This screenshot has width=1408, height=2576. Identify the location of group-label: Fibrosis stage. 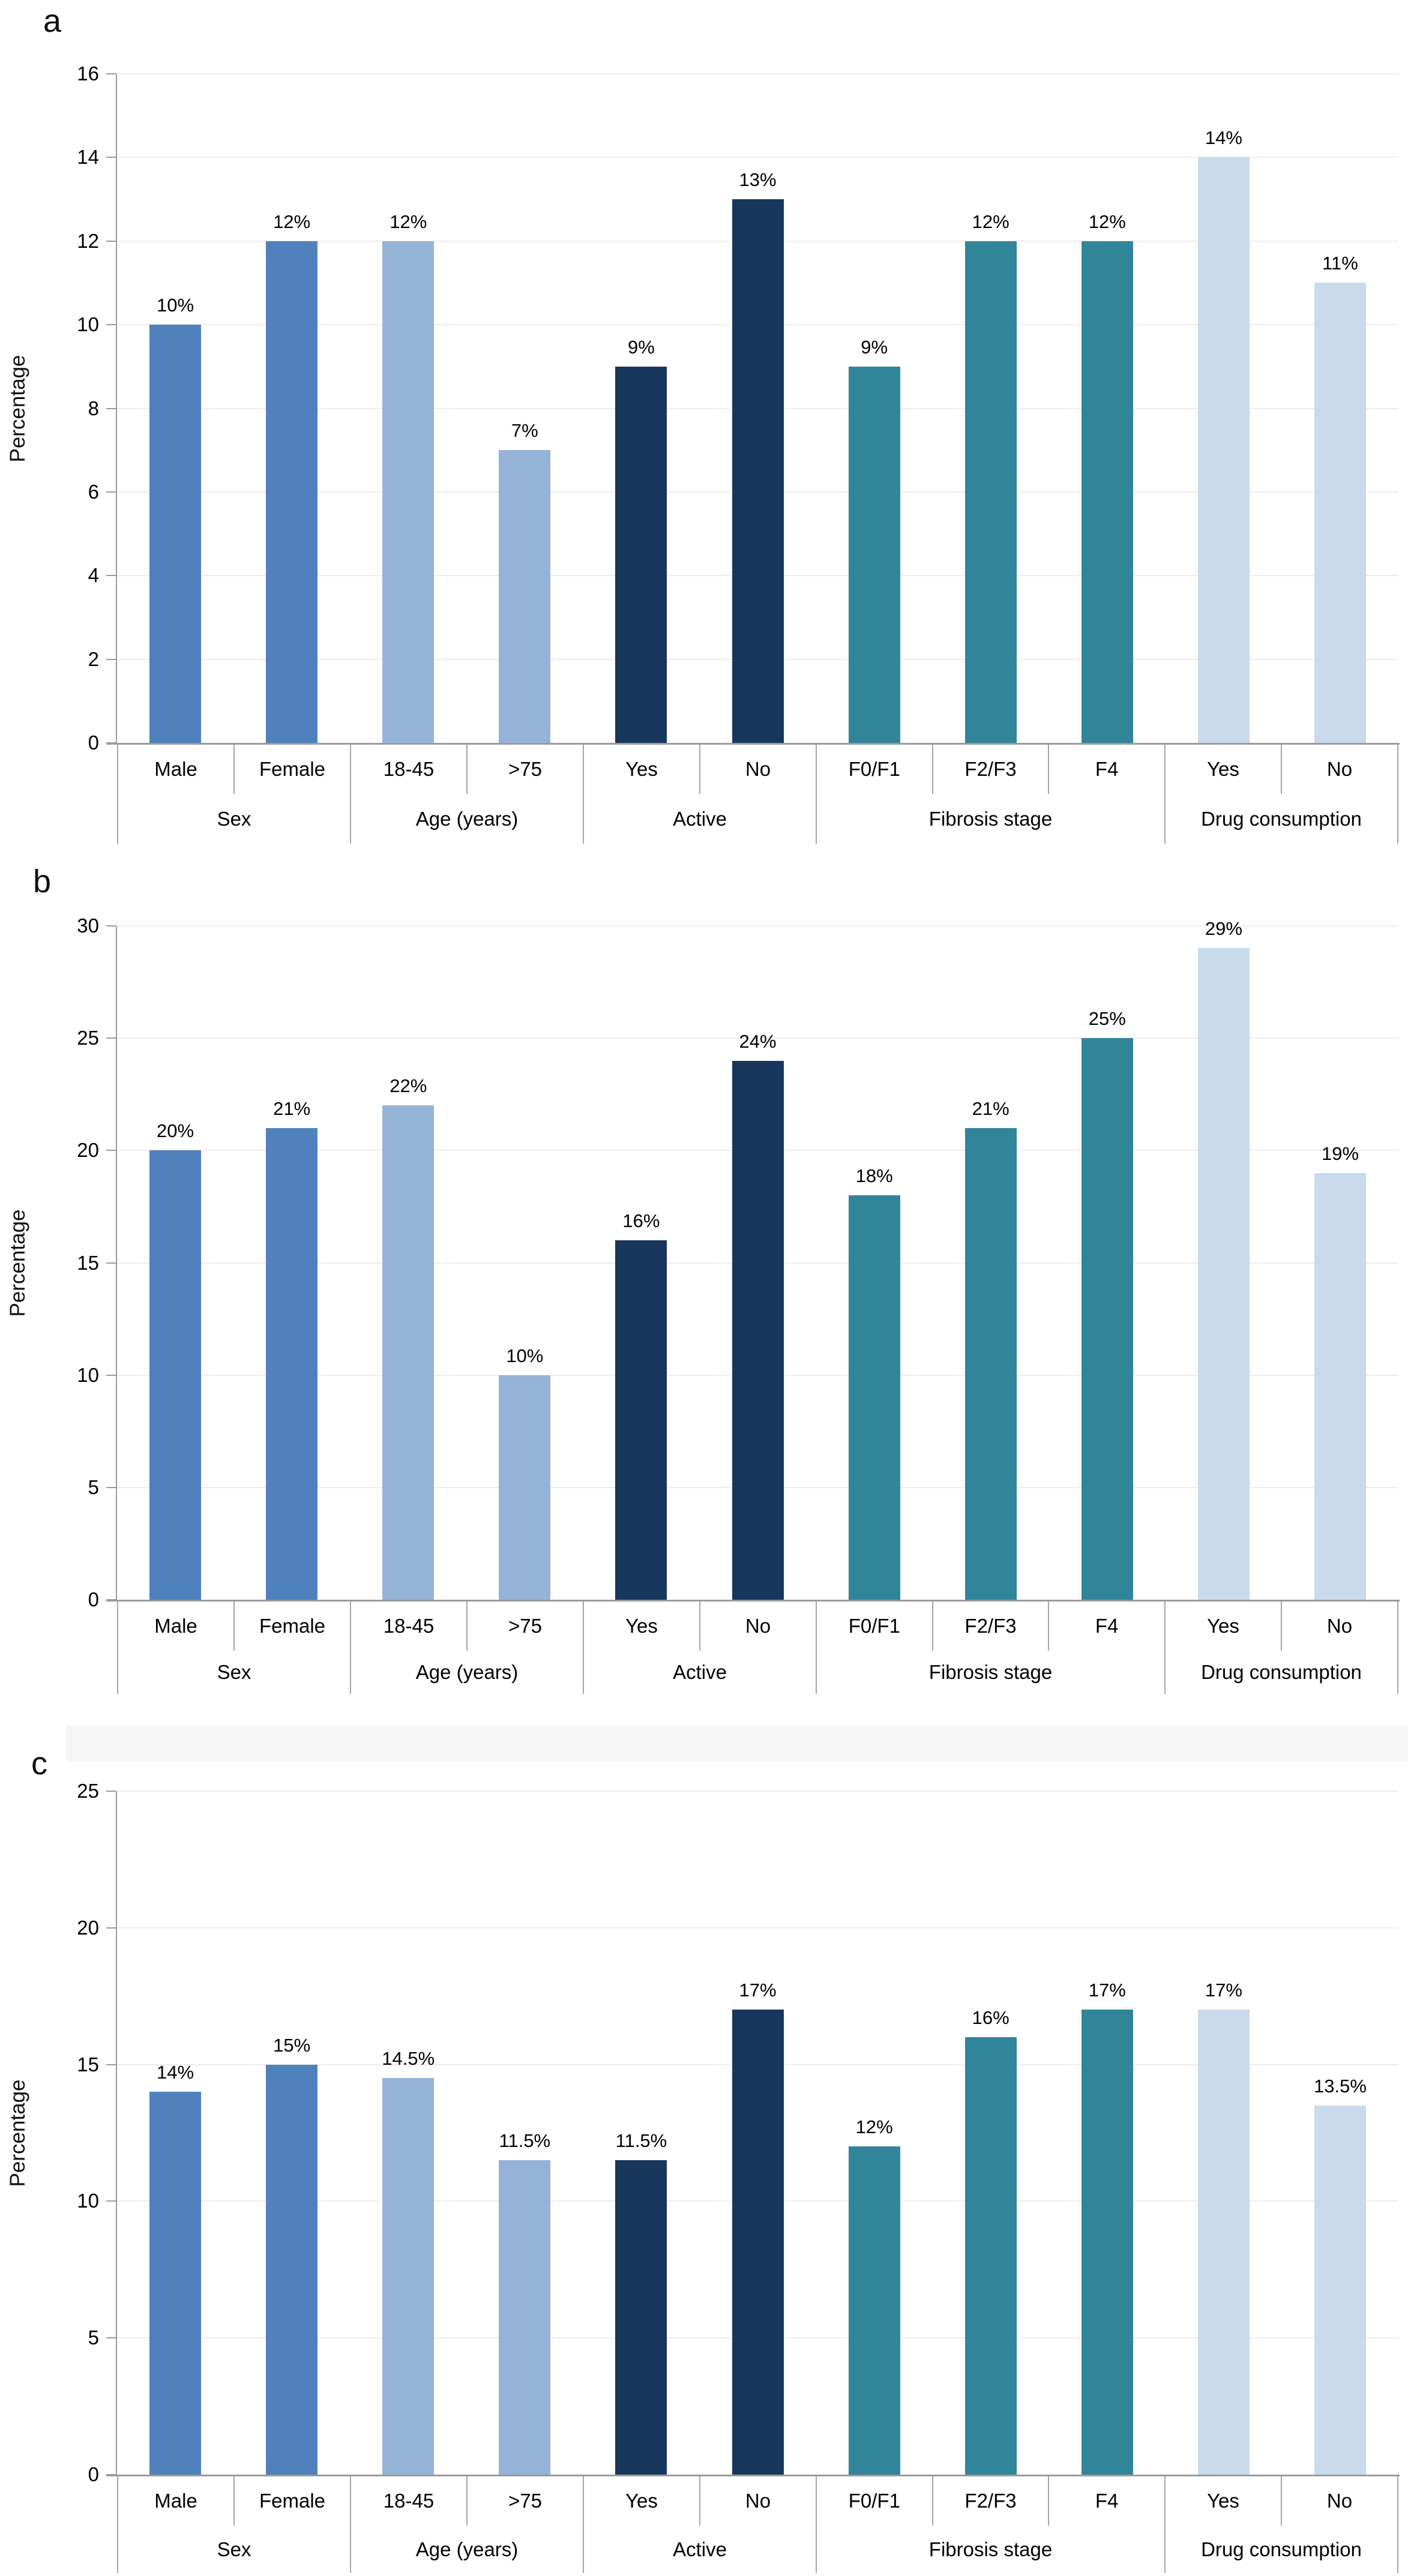
(991, 818).